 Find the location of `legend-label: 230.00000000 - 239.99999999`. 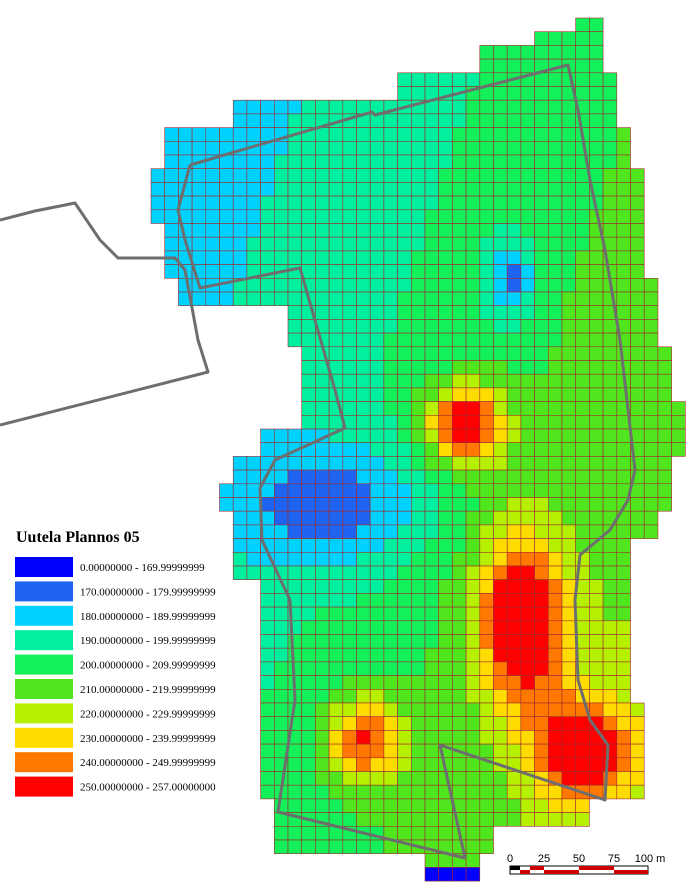

legend-label: 230.00000000 - 239.99999999 is located at coordinates (148, 739).